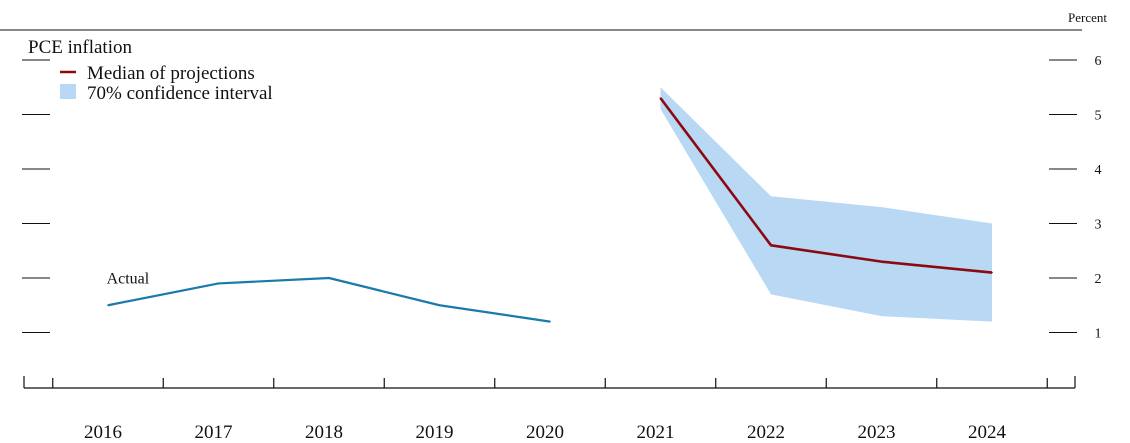  I want to click on data-point-median-of-projections-2021, so click(660, 98).